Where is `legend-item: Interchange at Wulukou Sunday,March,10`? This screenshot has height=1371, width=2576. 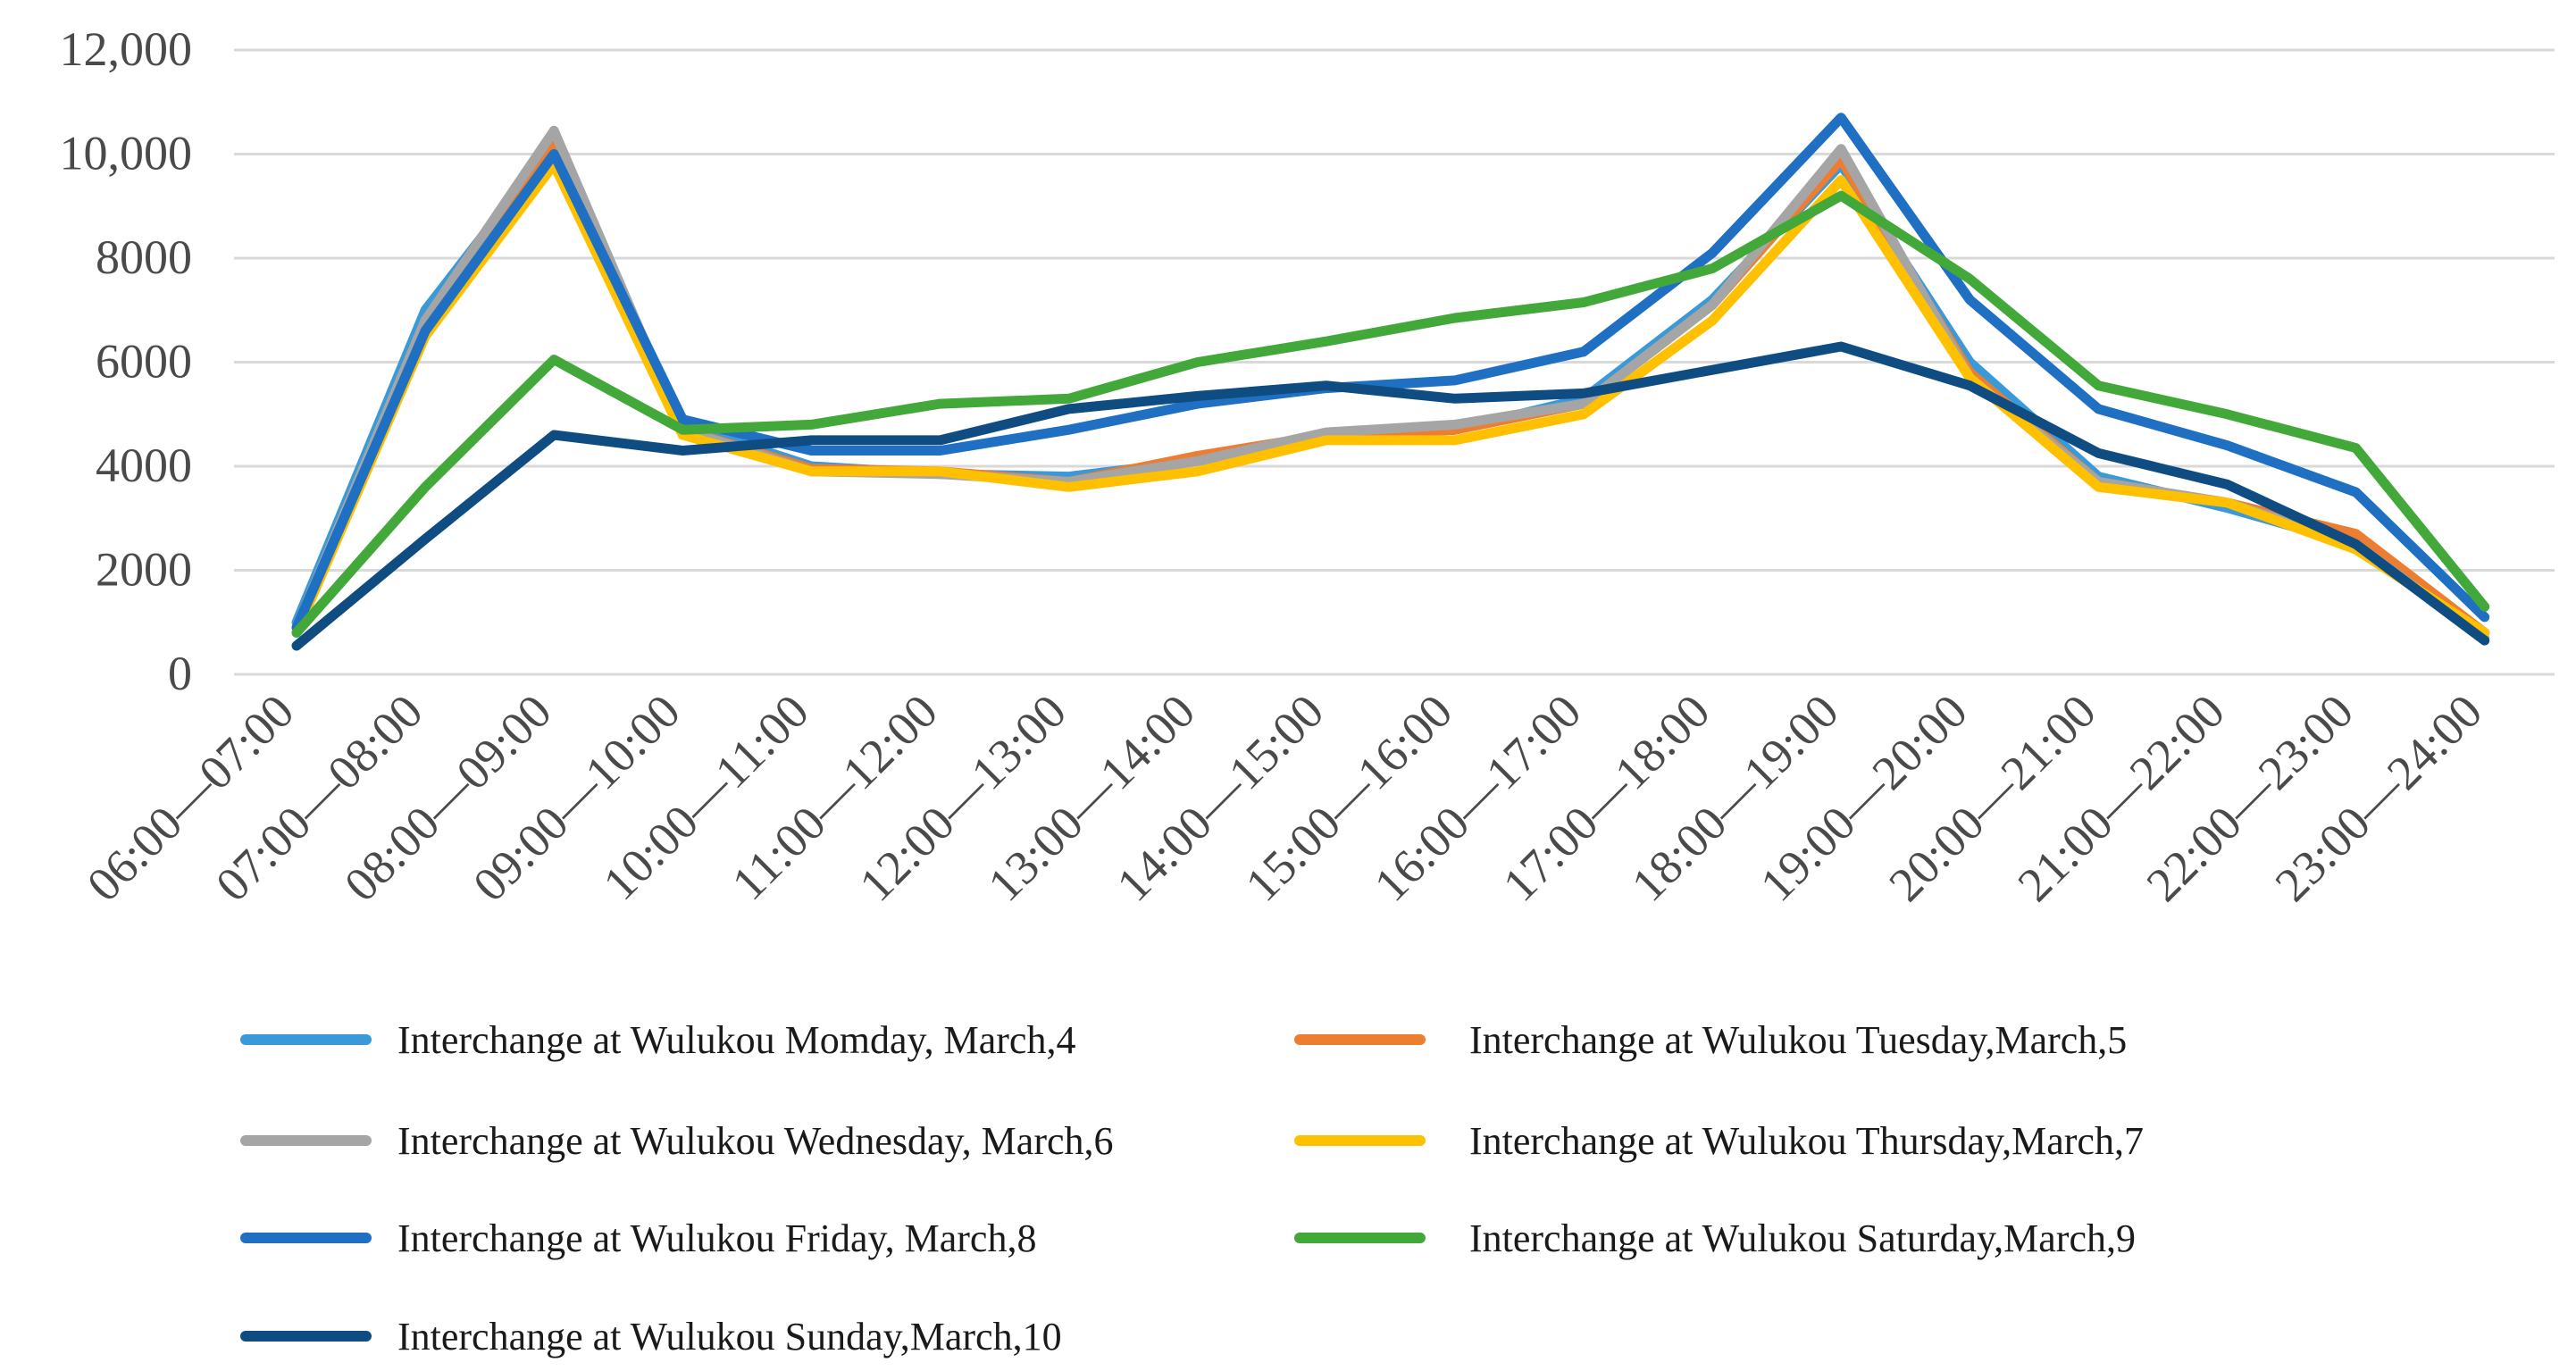
legend-item: Interchange at Wulukou Sunday,March,10 is located at coordinates (651, 1336).